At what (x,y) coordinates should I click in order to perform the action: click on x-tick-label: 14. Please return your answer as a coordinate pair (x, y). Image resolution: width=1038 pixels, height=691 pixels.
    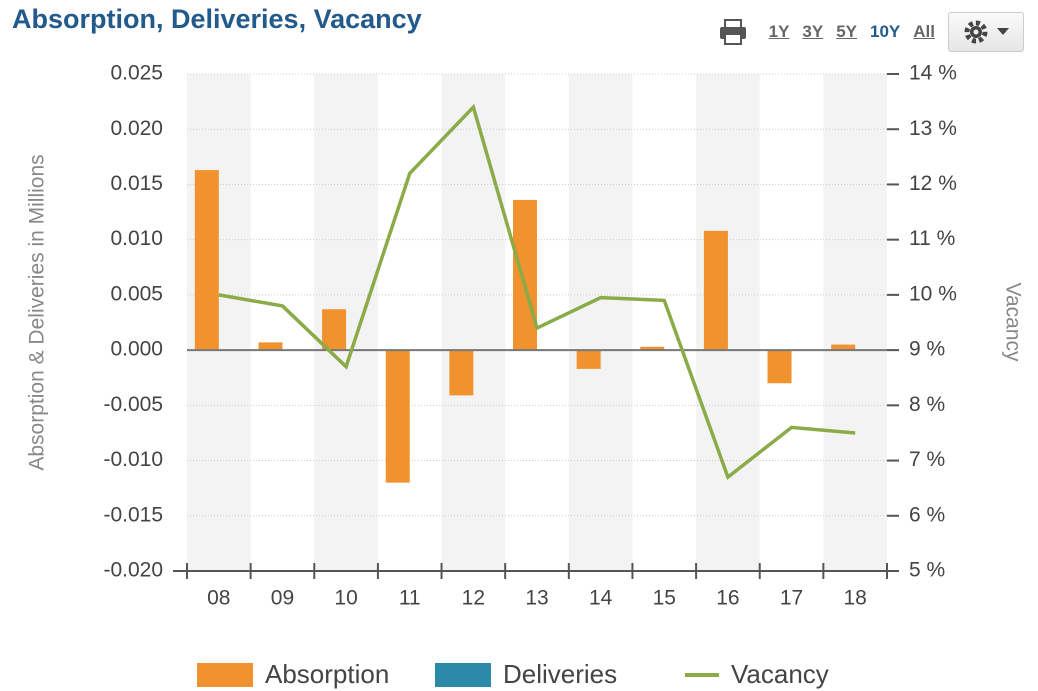
    Looking at the image, I should click on (601, 598).